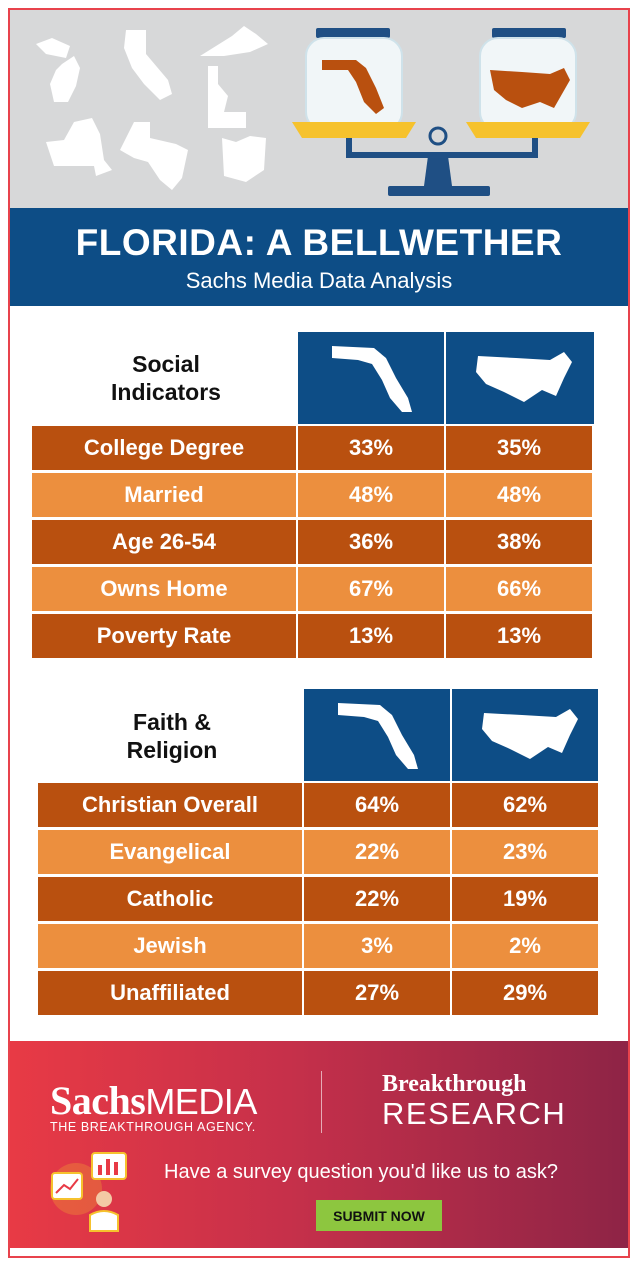 The width and height of the screenshot is (640, 1268). Describe the element at coordinates (372, 589) in the screenshot. I see `florida-value: 67%` at that location.